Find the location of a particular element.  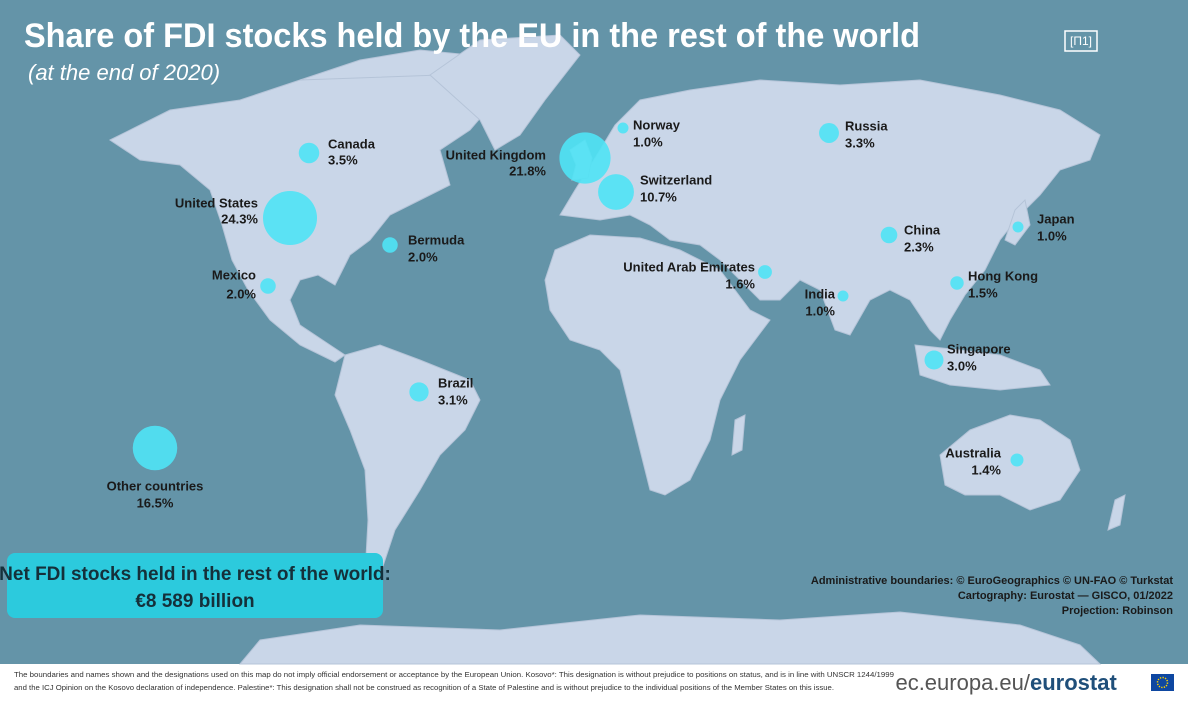

value-label: 3.3% is located at coordinates (860, 142).